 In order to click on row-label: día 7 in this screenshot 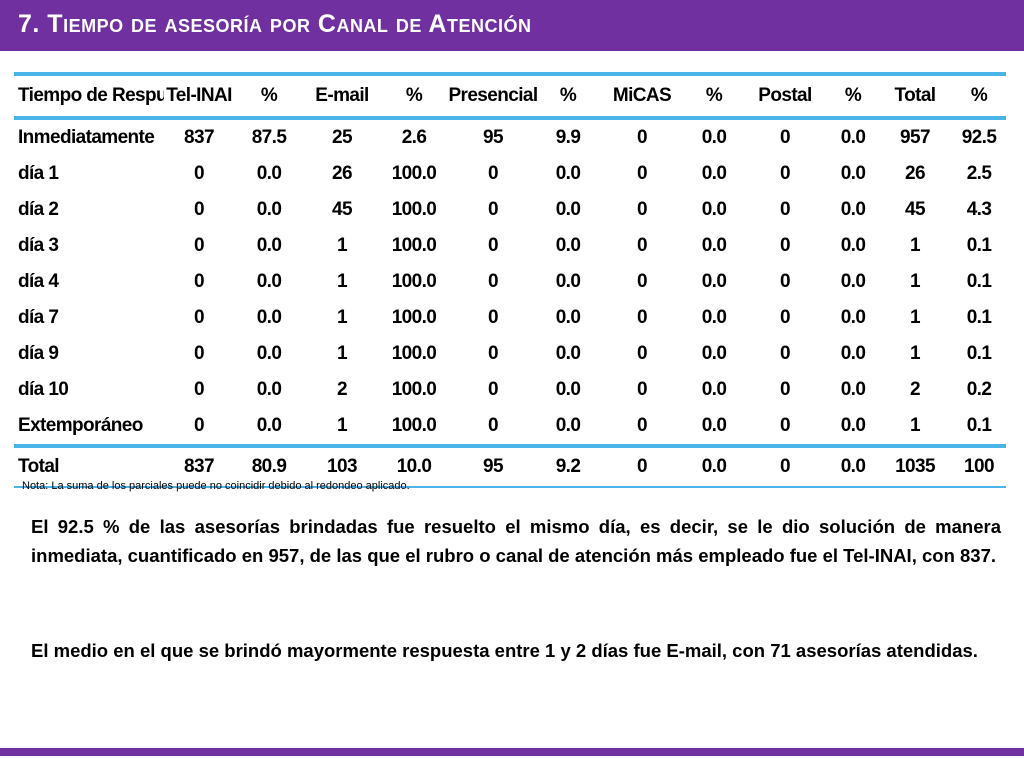, I will do `click(38, 317)`.